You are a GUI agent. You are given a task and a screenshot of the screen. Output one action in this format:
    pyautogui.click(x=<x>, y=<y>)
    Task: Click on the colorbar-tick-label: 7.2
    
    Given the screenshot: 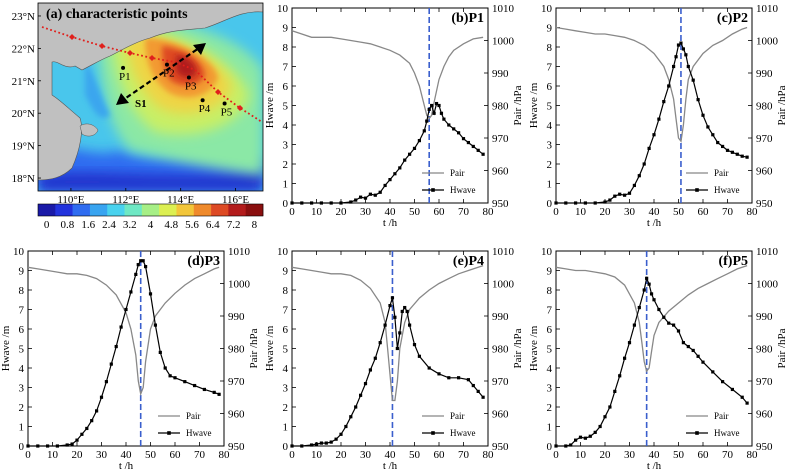 What is the action you would take?
    pyautogui.click(x=234, y=225)
    